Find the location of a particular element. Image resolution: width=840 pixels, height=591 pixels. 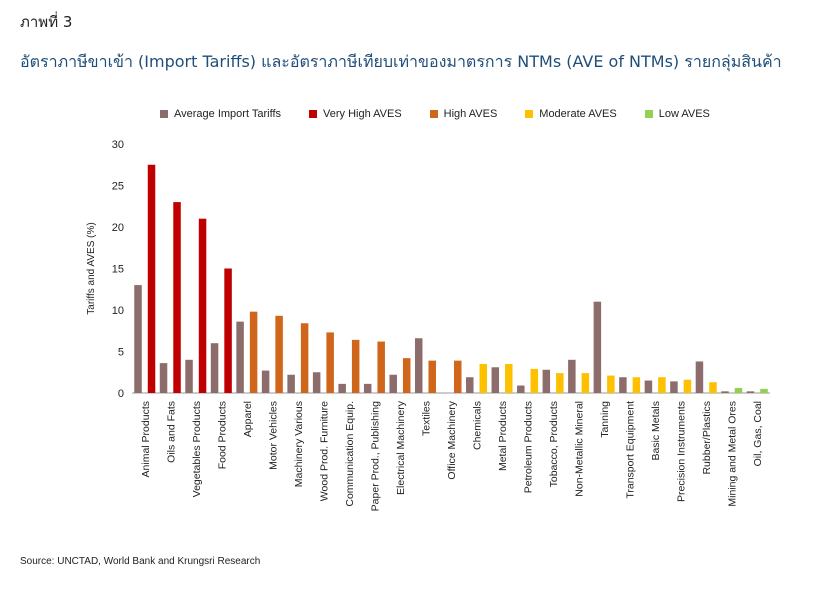

legend-label: Low AVES is located at coordinates (684, 114).